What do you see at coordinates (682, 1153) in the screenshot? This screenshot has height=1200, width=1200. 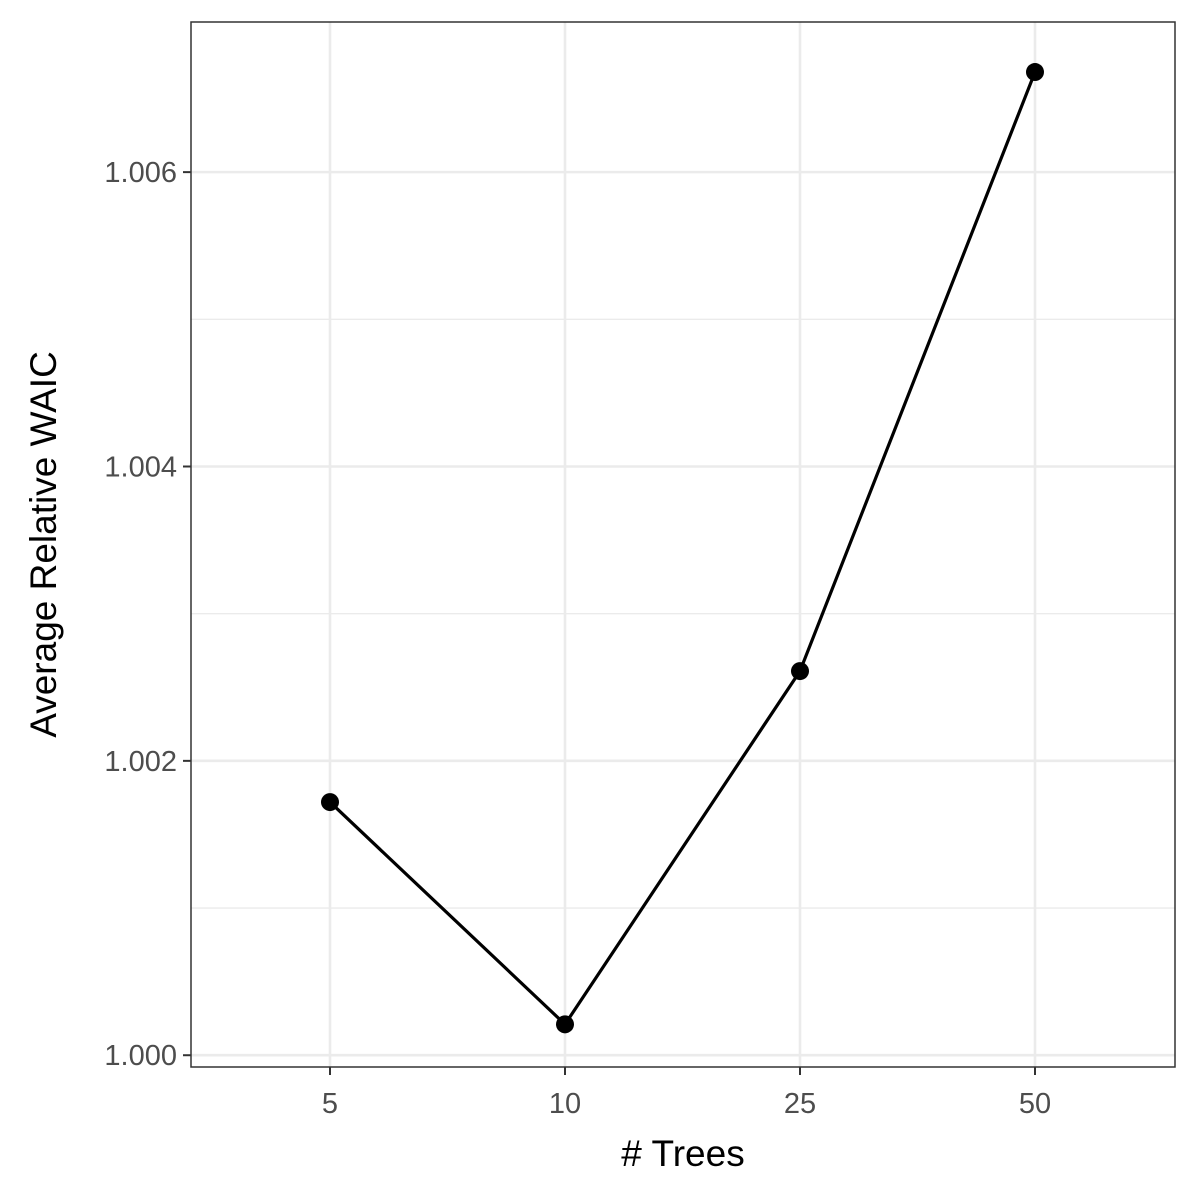 I see `x-axis-title: # Trees` at bounding box center [682, 1153].